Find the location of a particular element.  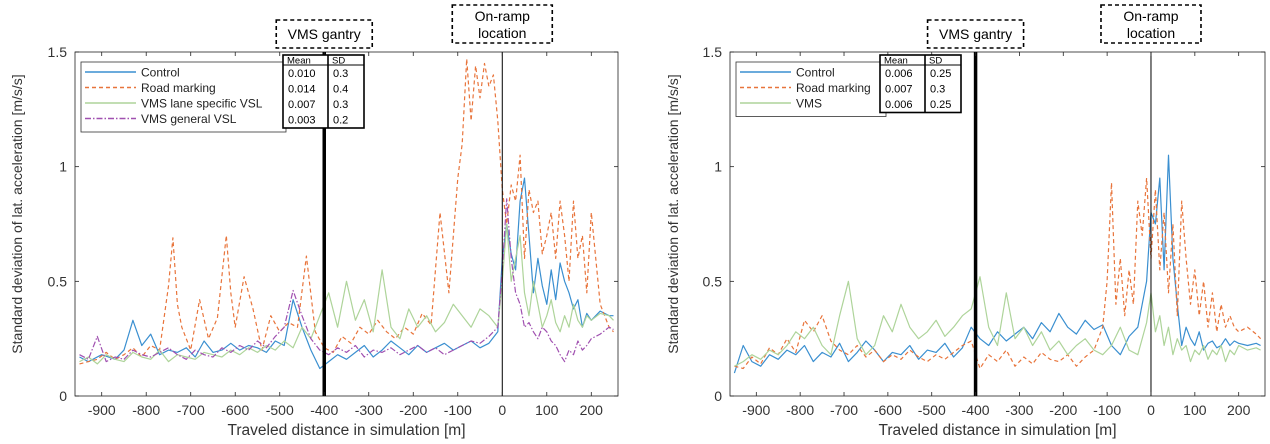

legend-label: VMS is located at coordinates (809, 104).